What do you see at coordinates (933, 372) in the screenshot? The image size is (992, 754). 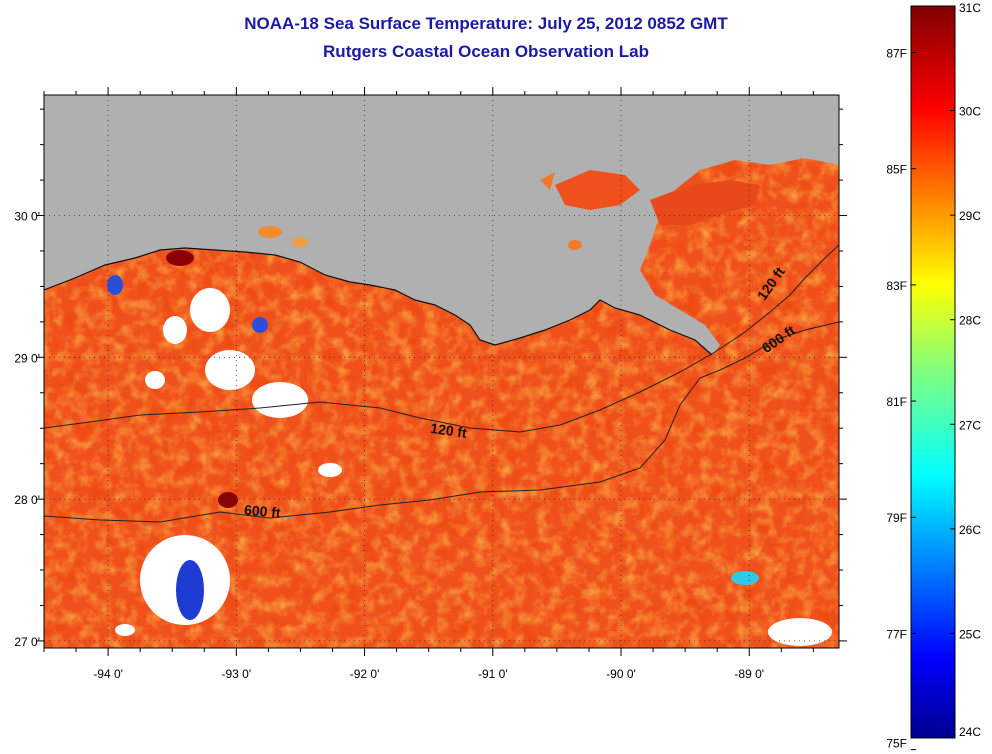 I see `colorbar` at bounding box center [933, 372].